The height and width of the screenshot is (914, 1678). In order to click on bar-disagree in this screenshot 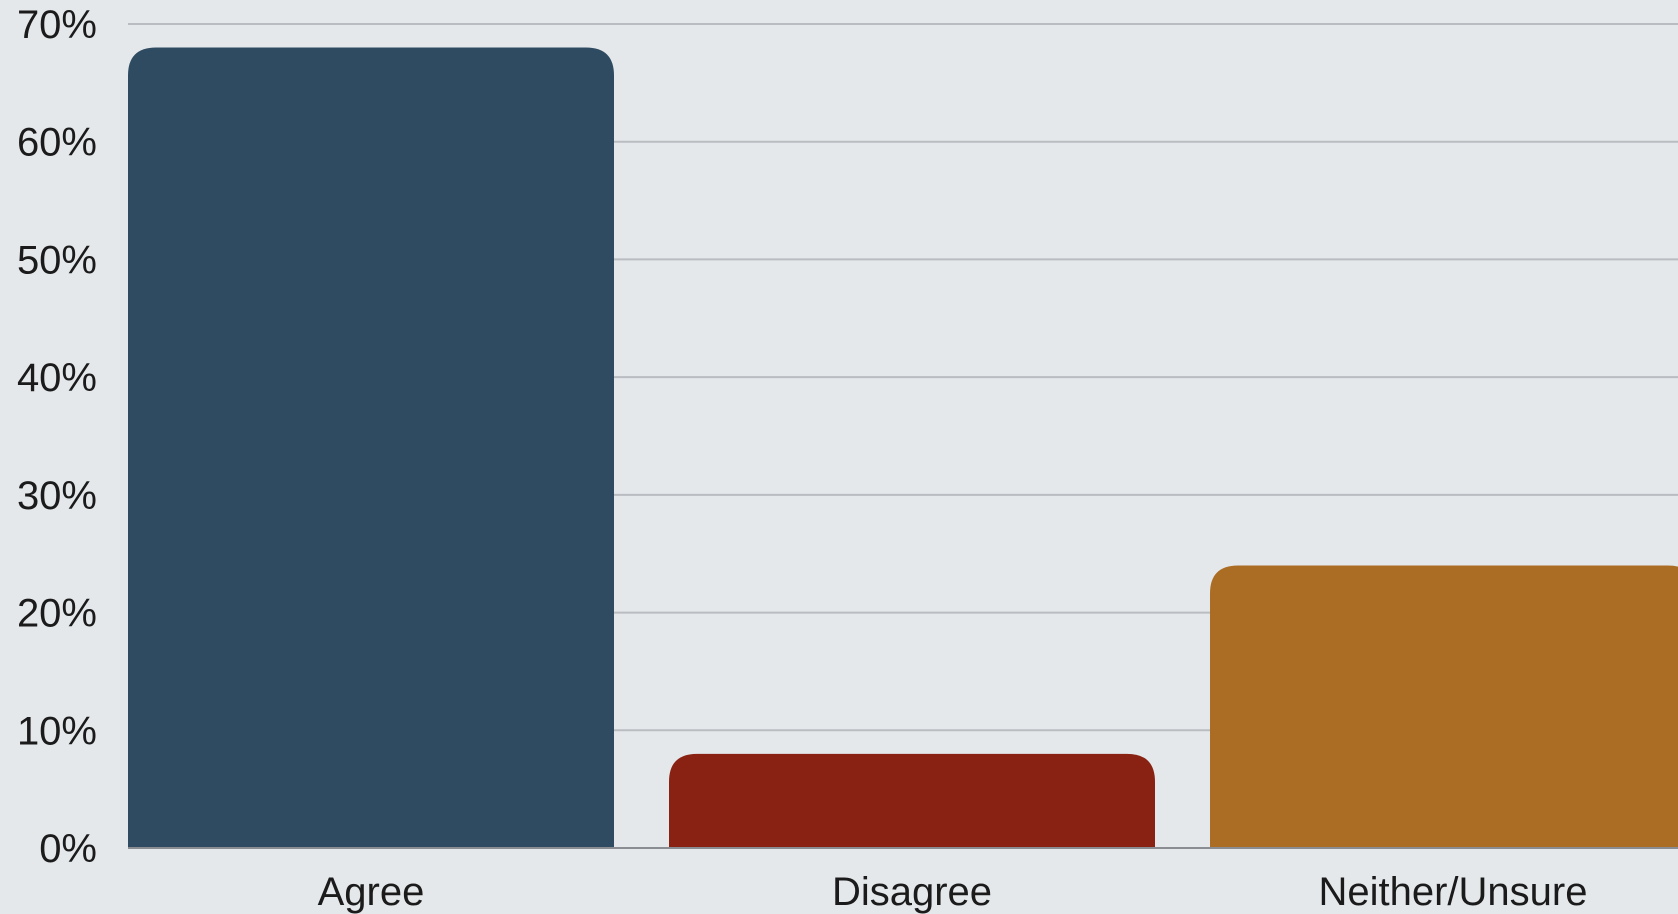, I will do `click(912, 800)`.